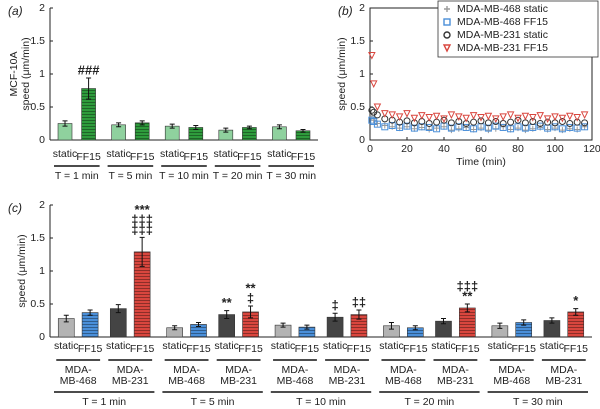 The image size is (600, 409). Describe the element at coordinates (444, 149) in the screenshot. I see `x-tick-label: 40` at that location.